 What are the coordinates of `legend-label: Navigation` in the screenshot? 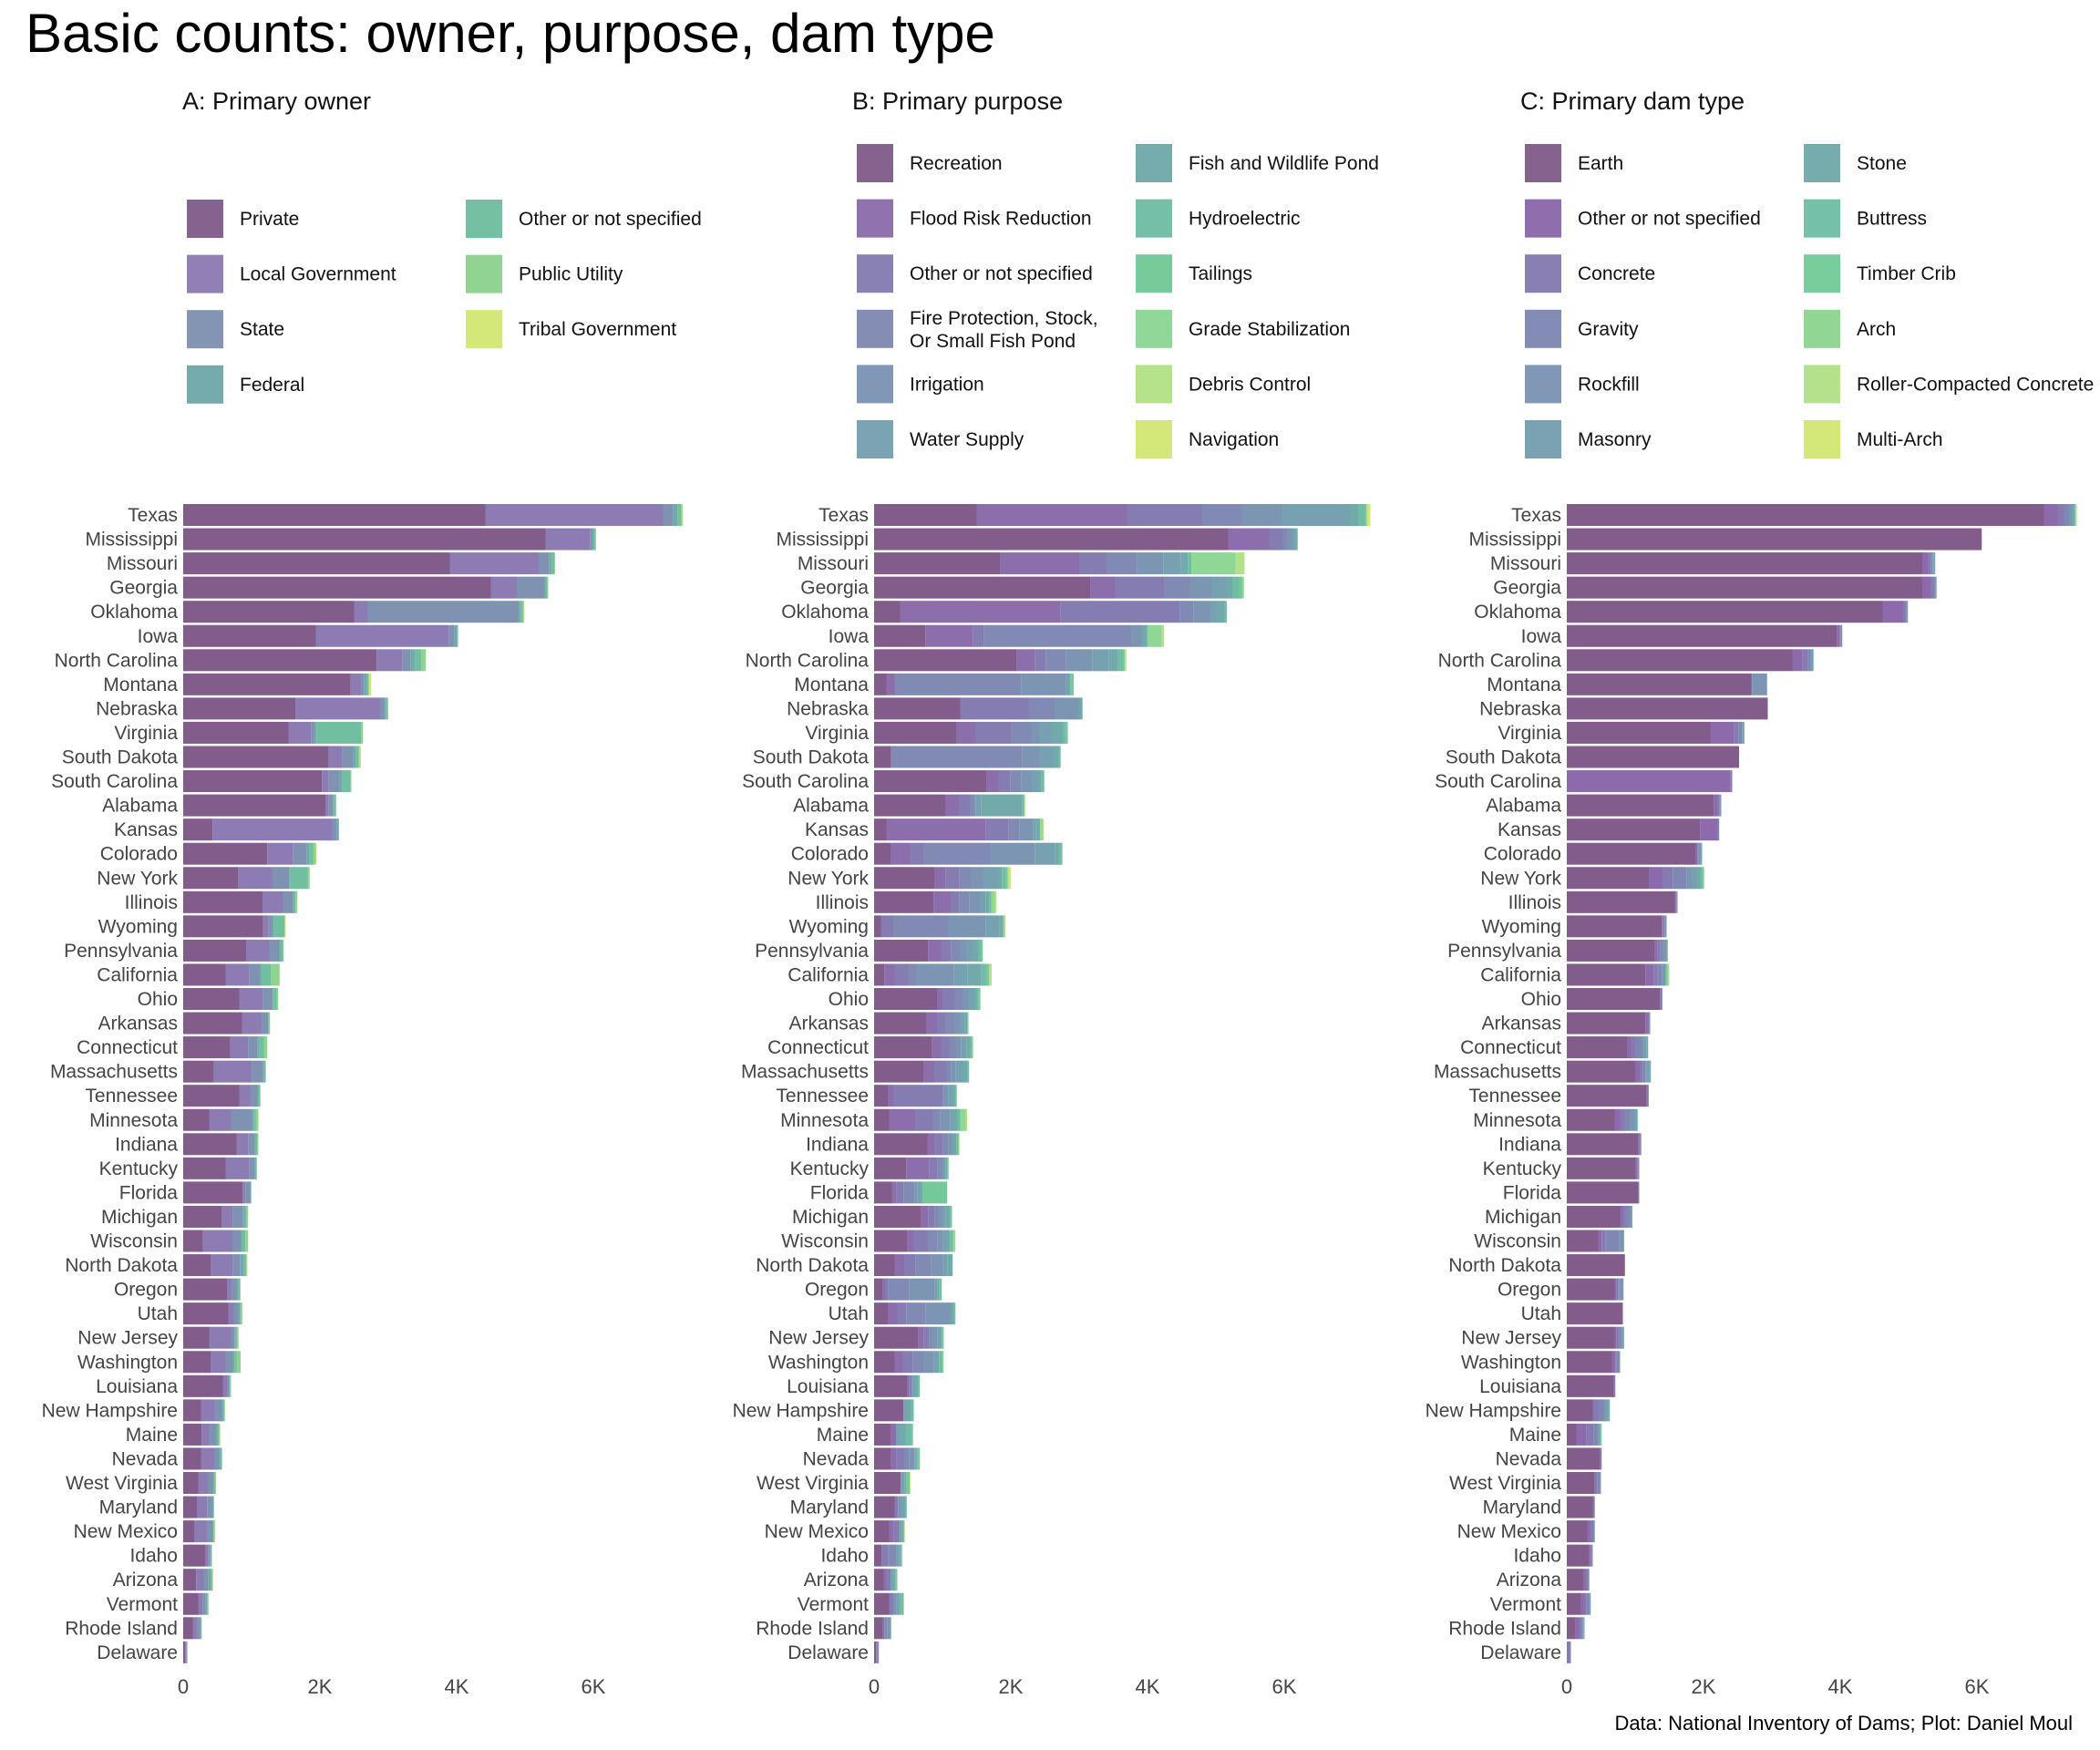 It's located at (1234, 440).